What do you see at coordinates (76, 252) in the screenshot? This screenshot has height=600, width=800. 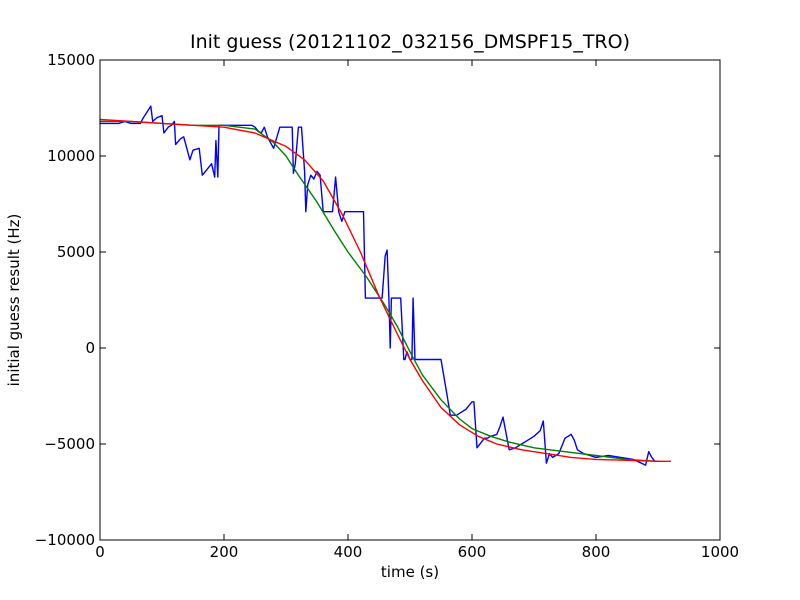 I see `y-tick-label: 5000` at bounding box center [76, 252].